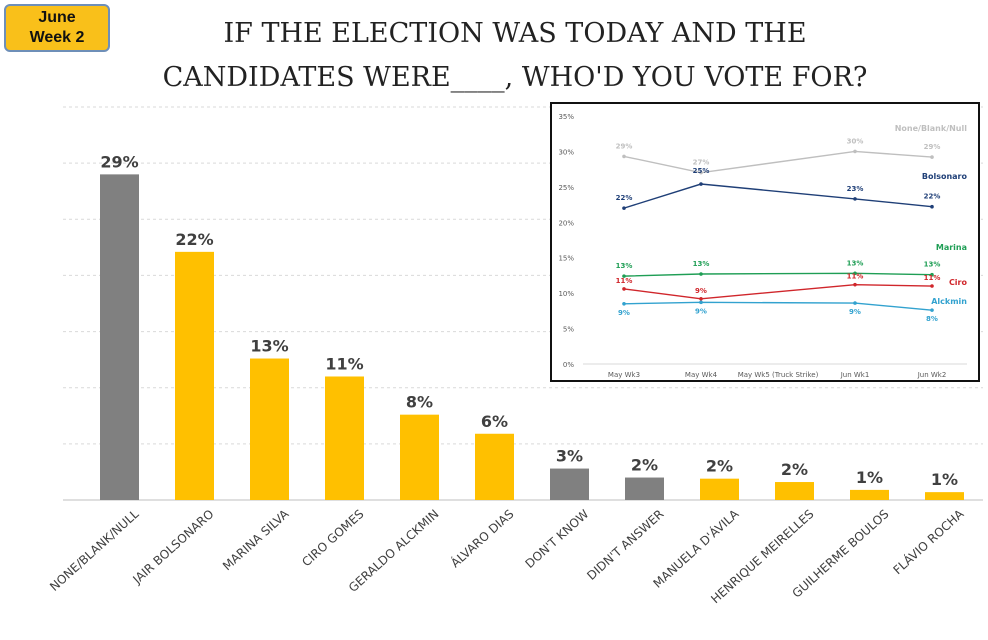  I want to click on inset-x-tick-label: May Wk4, so click(701, 375).